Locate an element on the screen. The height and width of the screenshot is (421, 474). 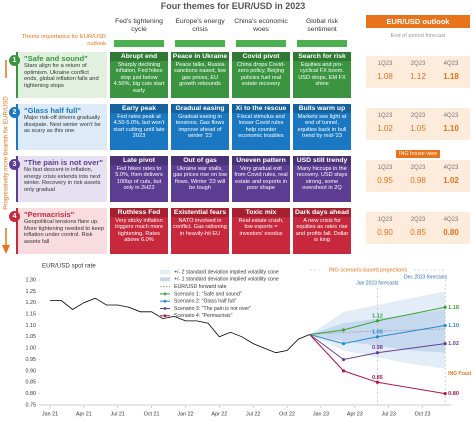
scenario-number: 4 is located at coordinates (14, 216).